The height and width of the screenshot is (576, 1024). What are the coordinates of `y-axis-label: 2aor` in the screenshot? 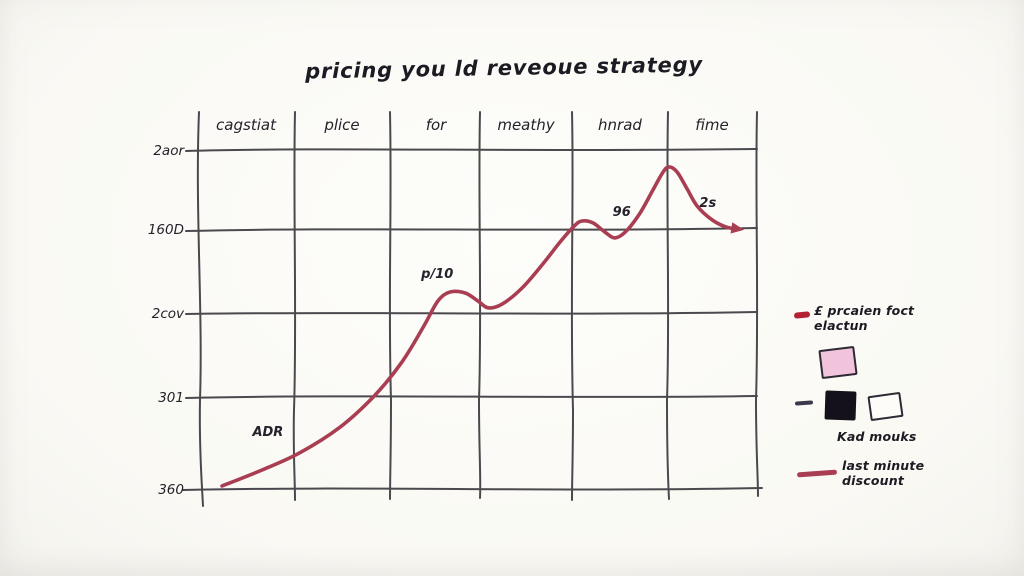 It's located at (169, 151).